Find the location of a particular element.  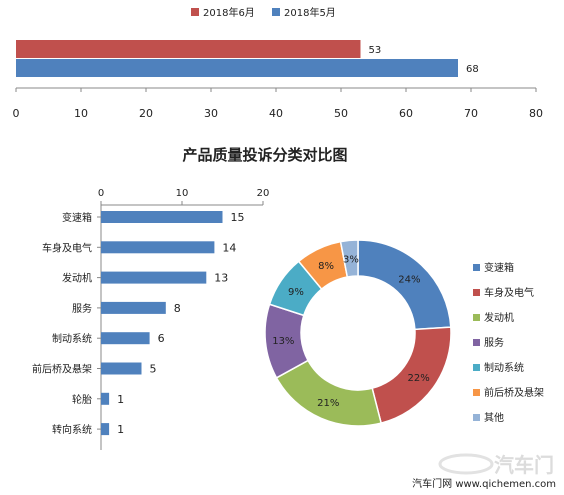

comparison-data-label-0: 53 is located at coordinates (375, 50).